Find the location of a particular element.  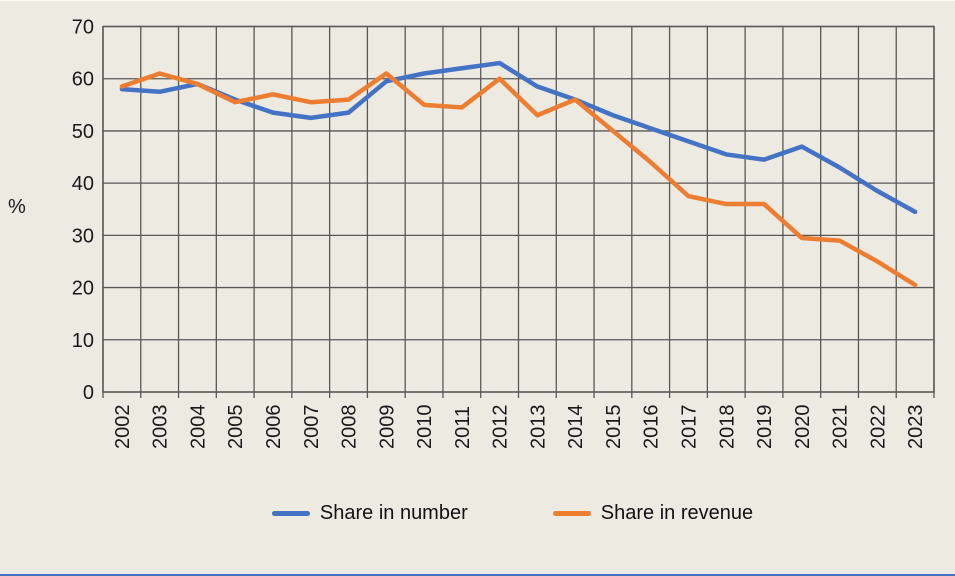

x-axis-tick-label: 2018 is located at coordinates (727, 427).